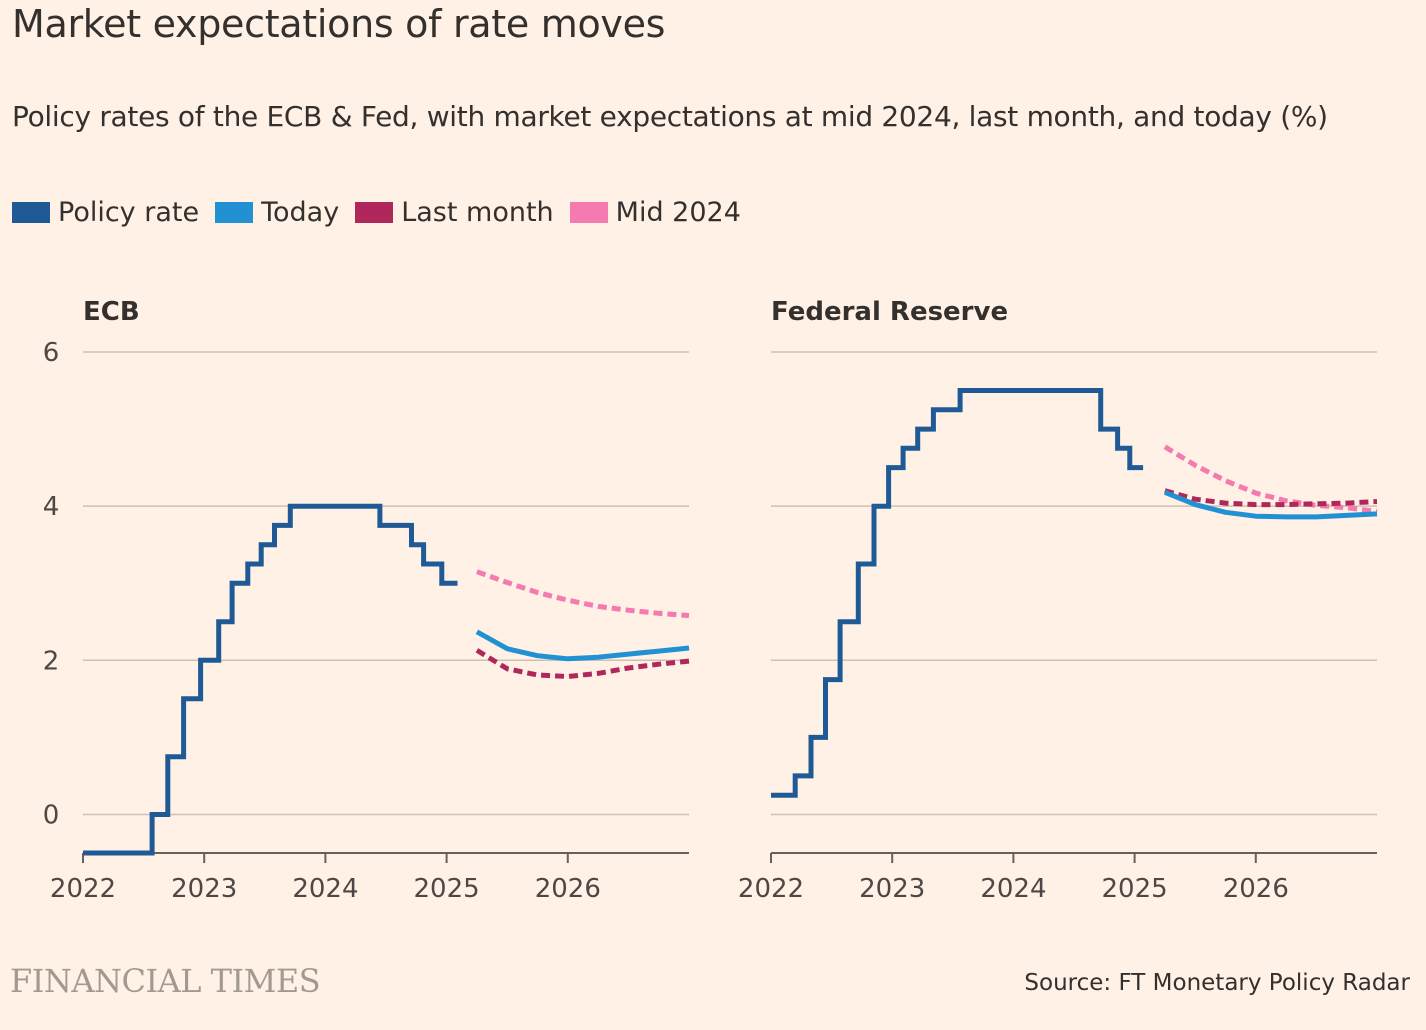 The height and width of the screenshot is (1030, 1426). I want to click on ecb-series-mid-2024, so click(583, 594).